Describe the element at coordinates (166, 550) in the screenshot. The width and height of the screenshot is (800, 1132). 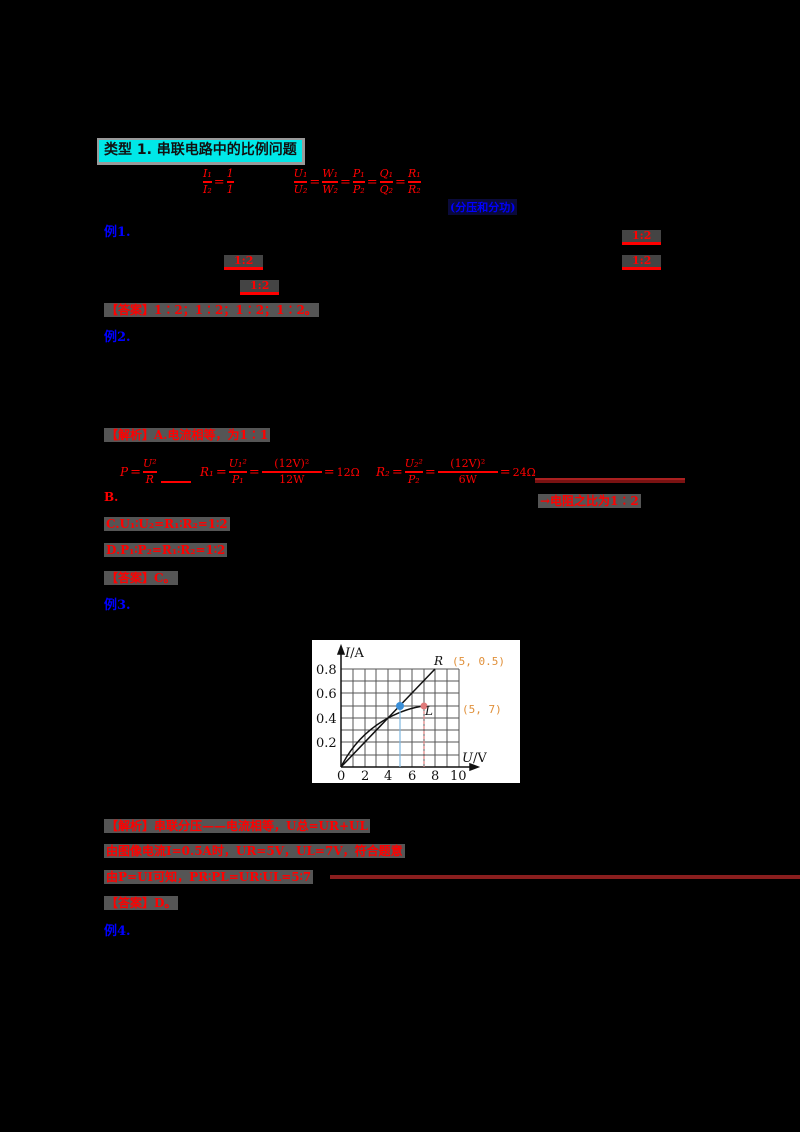
I see `option-d: D.P₁∶P₂=R₁∶R₂=1∶2` at that location.